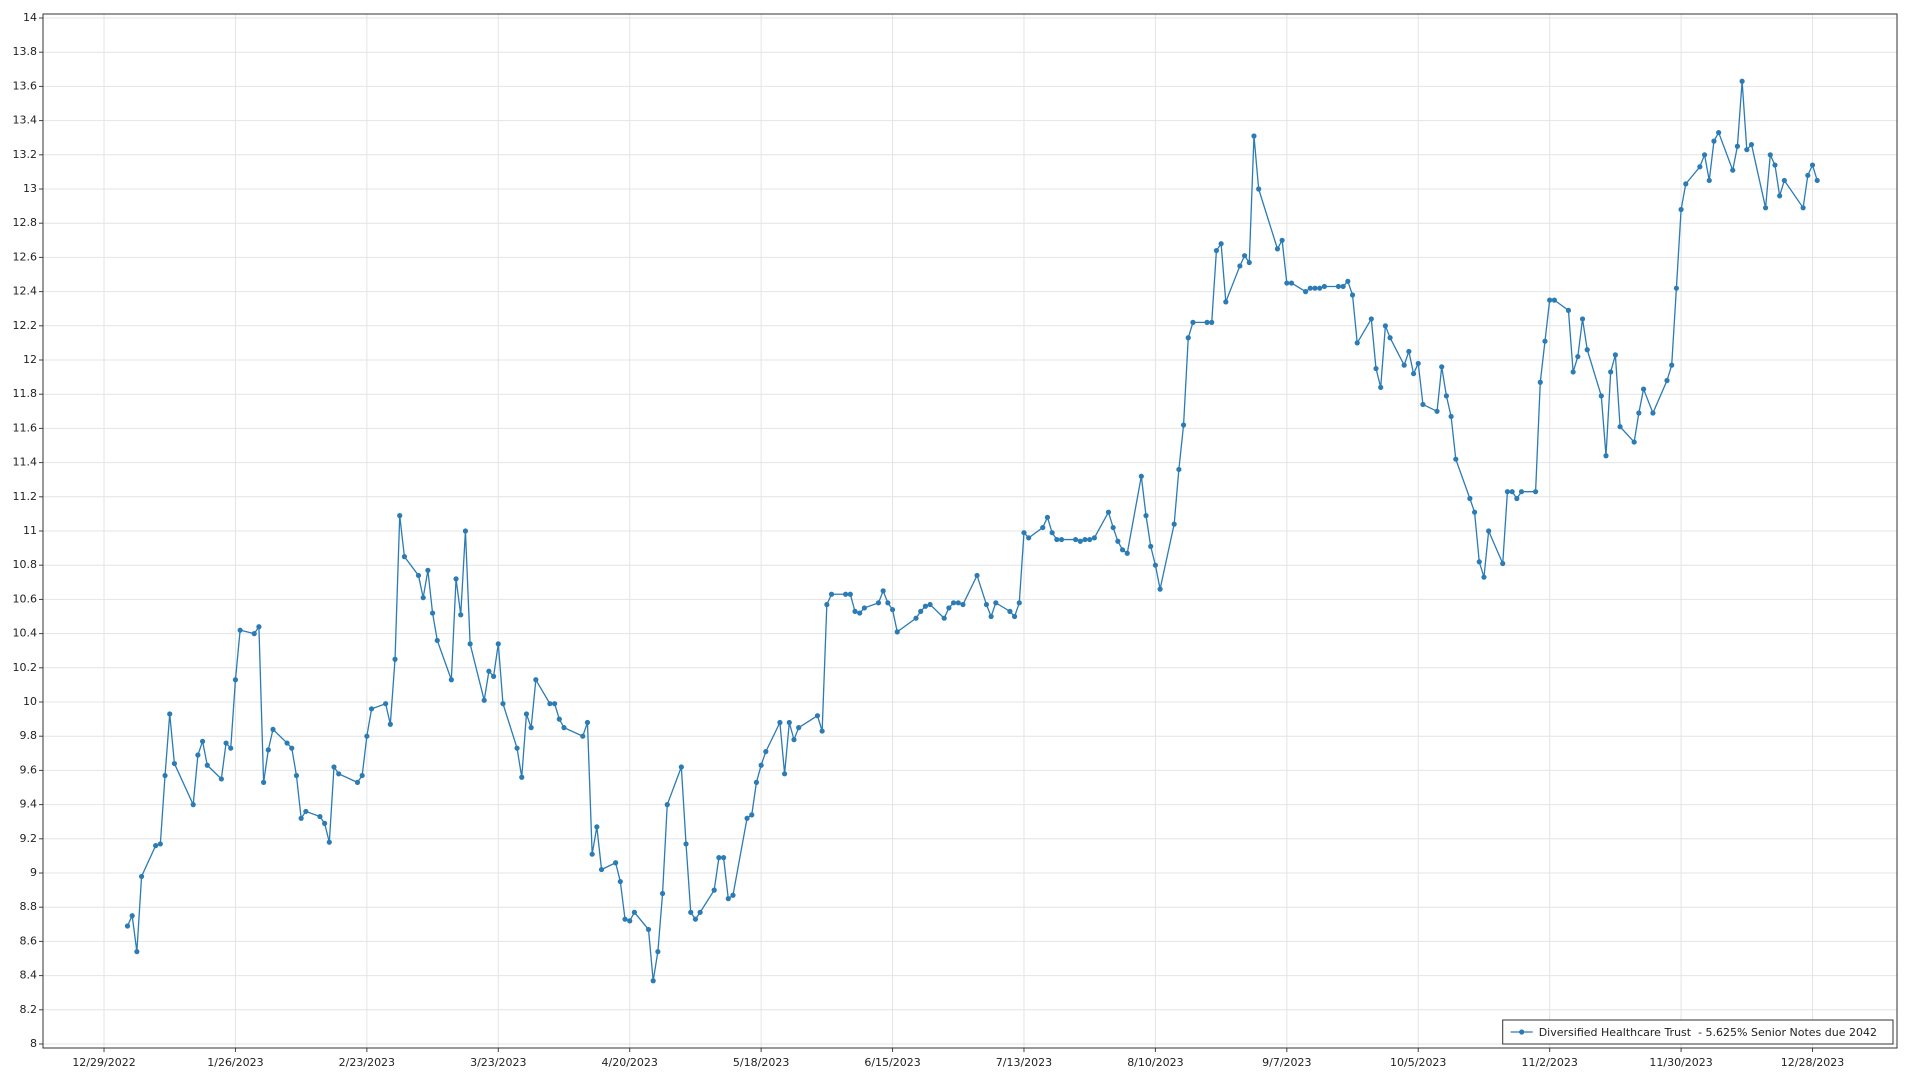 The image size is (1920, 1084). What do you see at coordinates (29, 1009) in the screenshot?
I see `y-tick-label: 8.2` at bounding box center [29, 1009].